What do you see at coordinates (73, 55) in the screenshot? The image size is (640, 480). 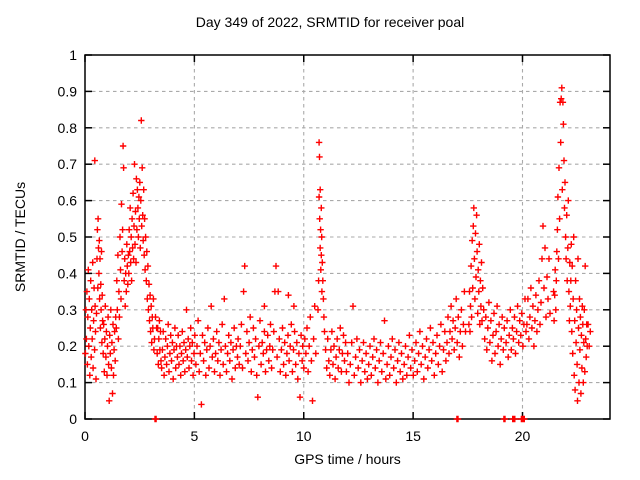 I see `y-tick-label: 1` at bounding box center [73, 55].